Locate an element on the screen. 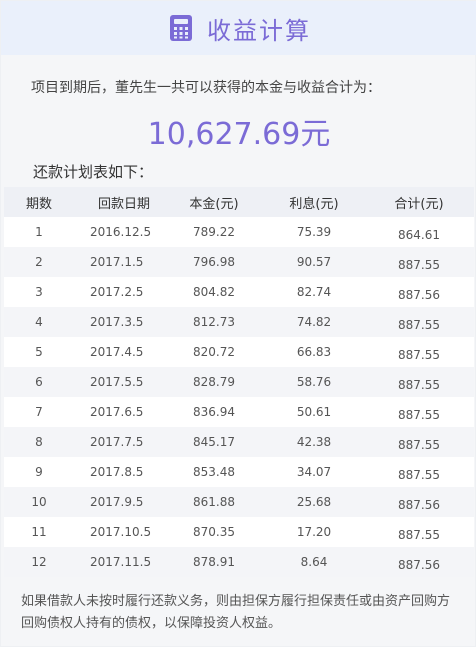  cell-period: 6 is located at coordinates (39, 382).